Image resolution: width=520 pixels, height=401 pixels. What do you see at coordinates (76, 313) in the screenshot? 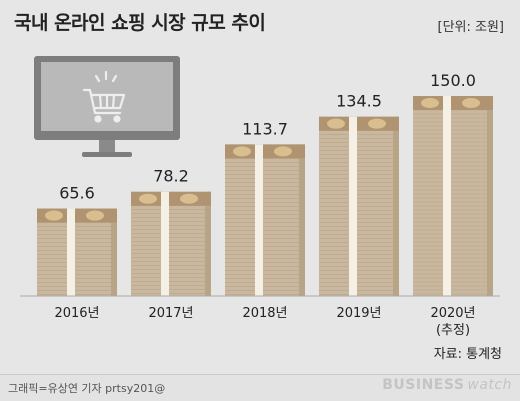
I see `x-tick-label: 2016년` at bounding box center [76, 313].